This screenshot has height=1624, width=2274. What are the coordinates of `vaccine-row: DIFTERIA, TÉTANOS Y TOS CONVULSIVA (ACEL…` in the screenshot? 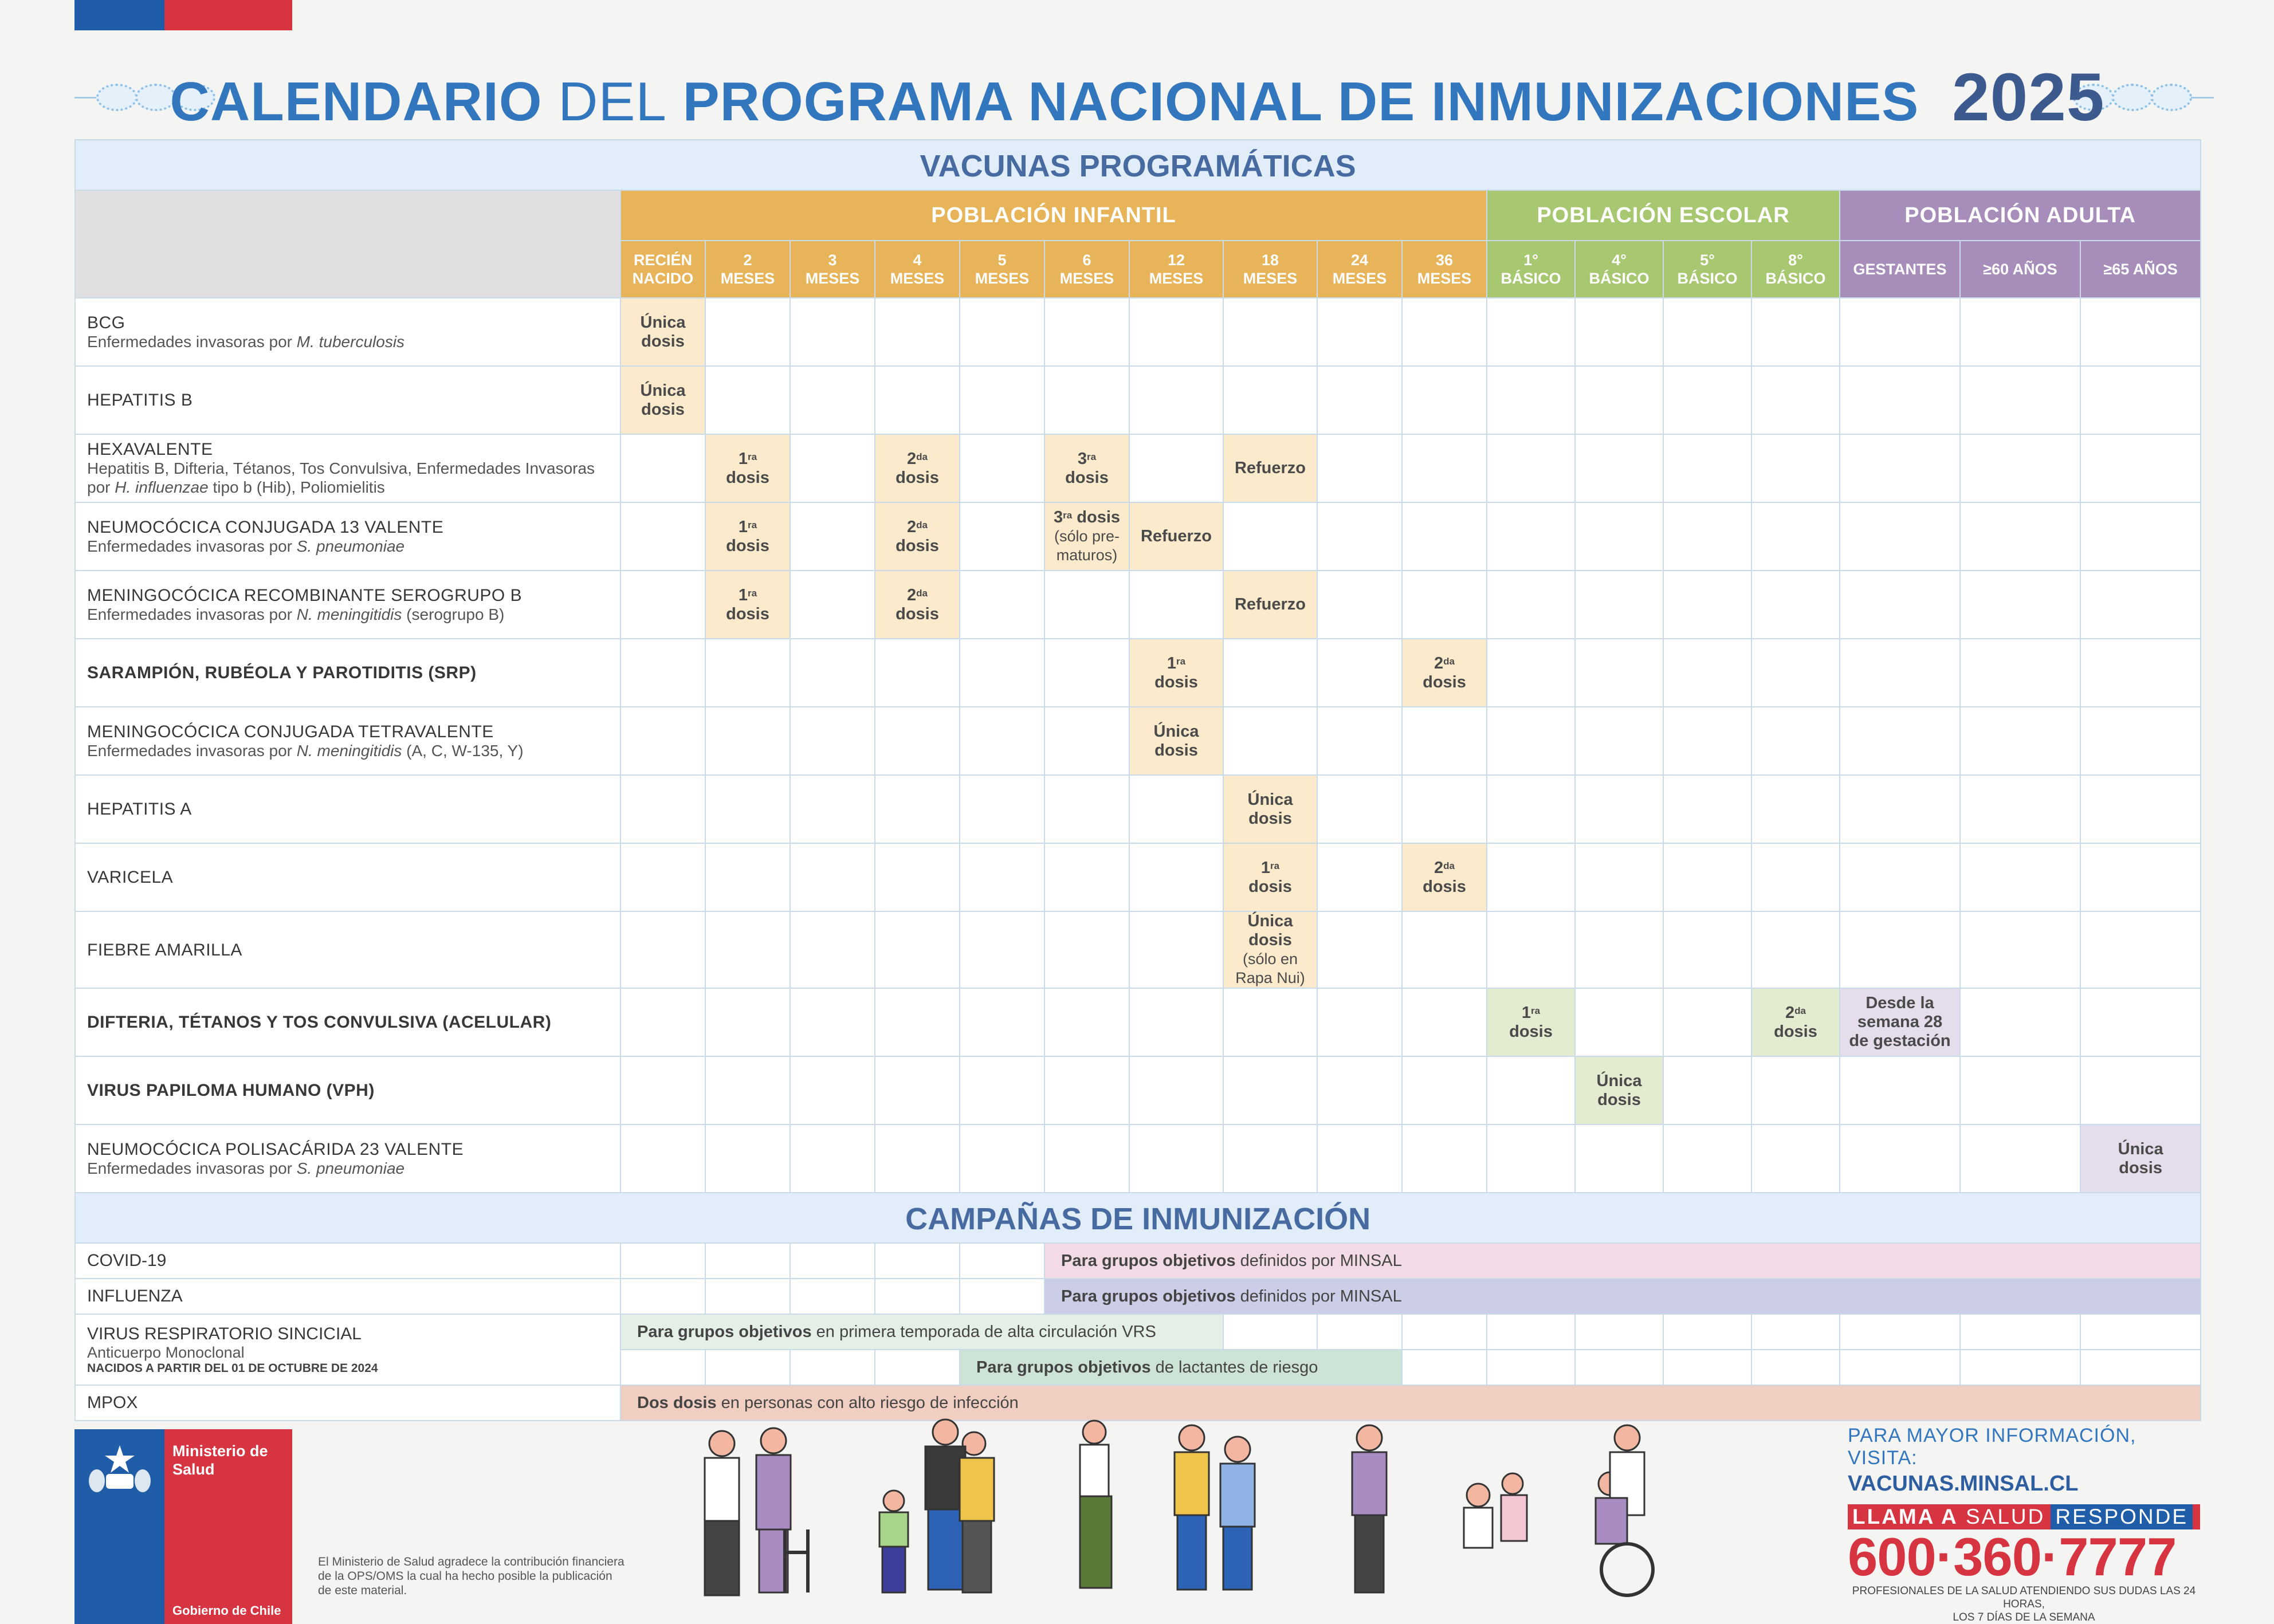 It's located at (1138, 1022).